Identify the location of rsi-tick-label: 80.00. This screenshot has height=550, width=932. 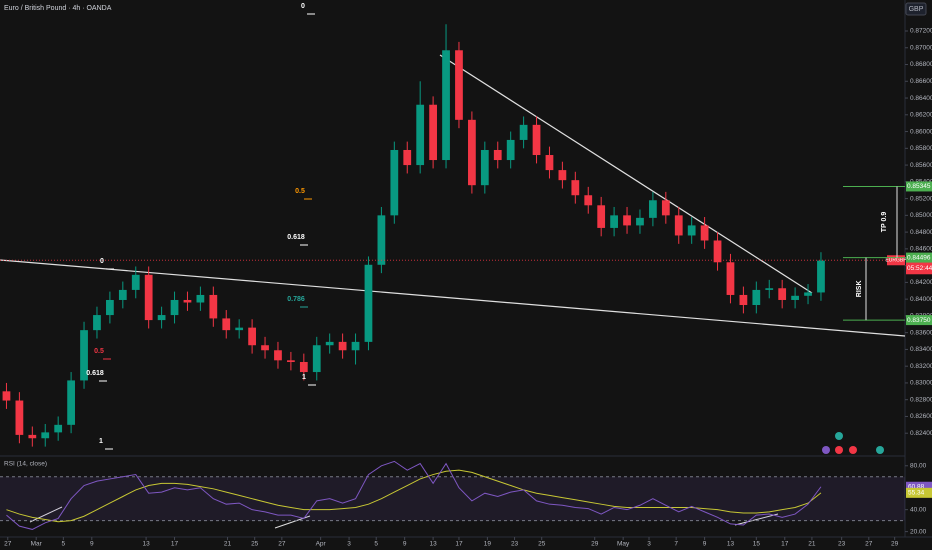
(918, 465).